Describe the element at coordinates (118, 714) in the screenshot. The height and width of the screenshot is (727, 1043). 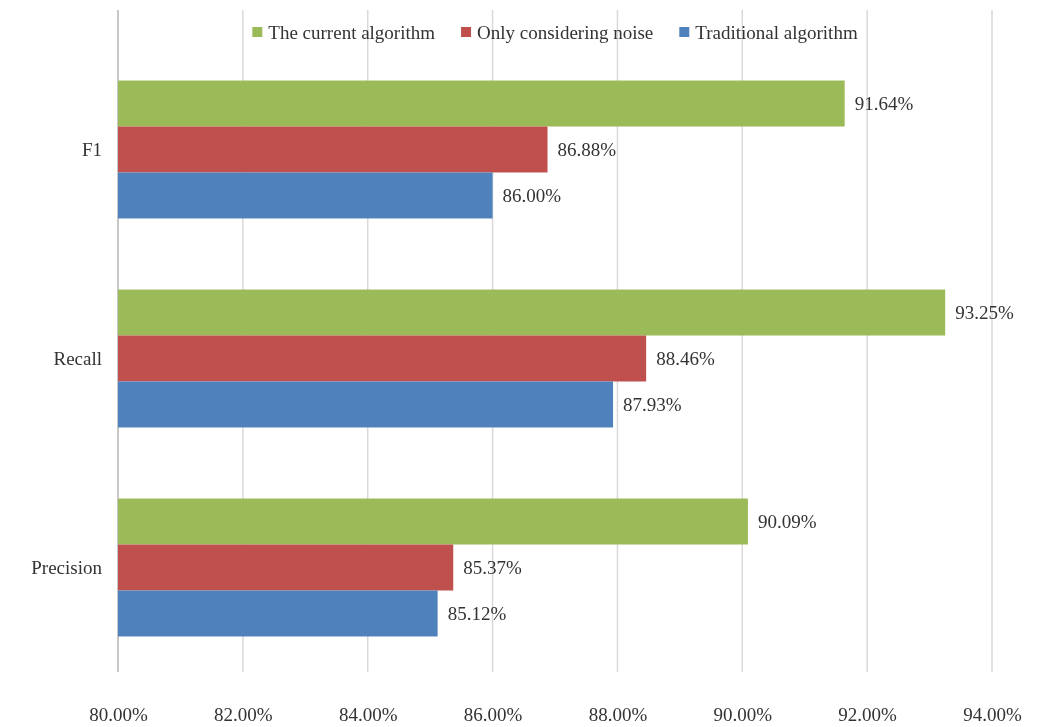
I see `x-tick-label: 80.00%` at that location.